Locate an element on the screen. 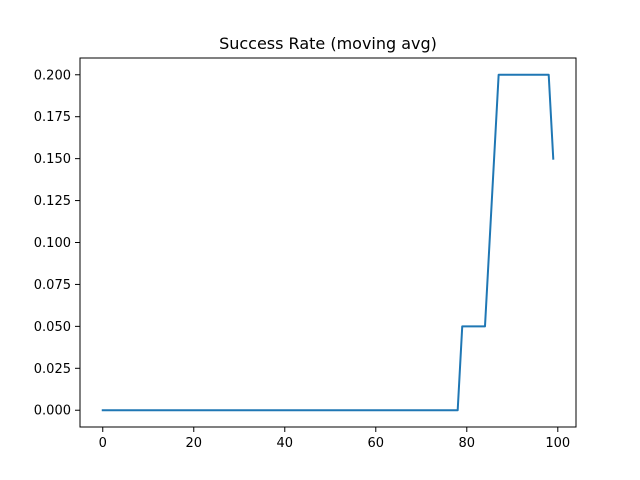 This screenshot has width=640, height=480. y-tick-label: 0.125 is located at coordinates (52, 201).